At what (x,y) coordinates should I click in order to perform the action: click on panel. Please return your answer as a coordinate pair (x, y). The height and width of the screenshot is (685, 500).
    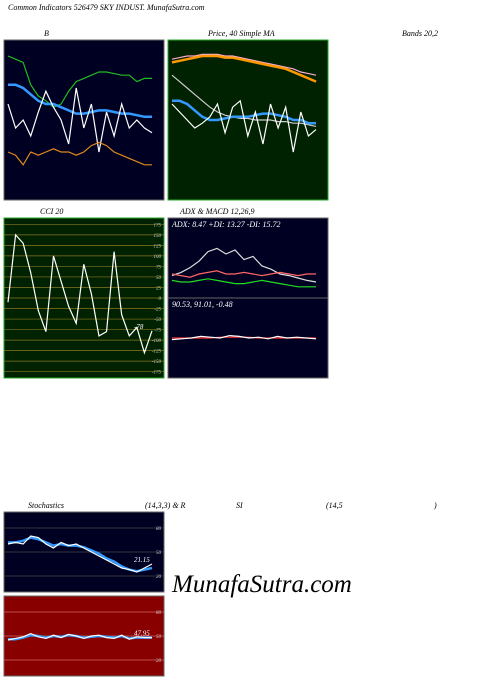
    Looking at the image, I should click on (84, 120).